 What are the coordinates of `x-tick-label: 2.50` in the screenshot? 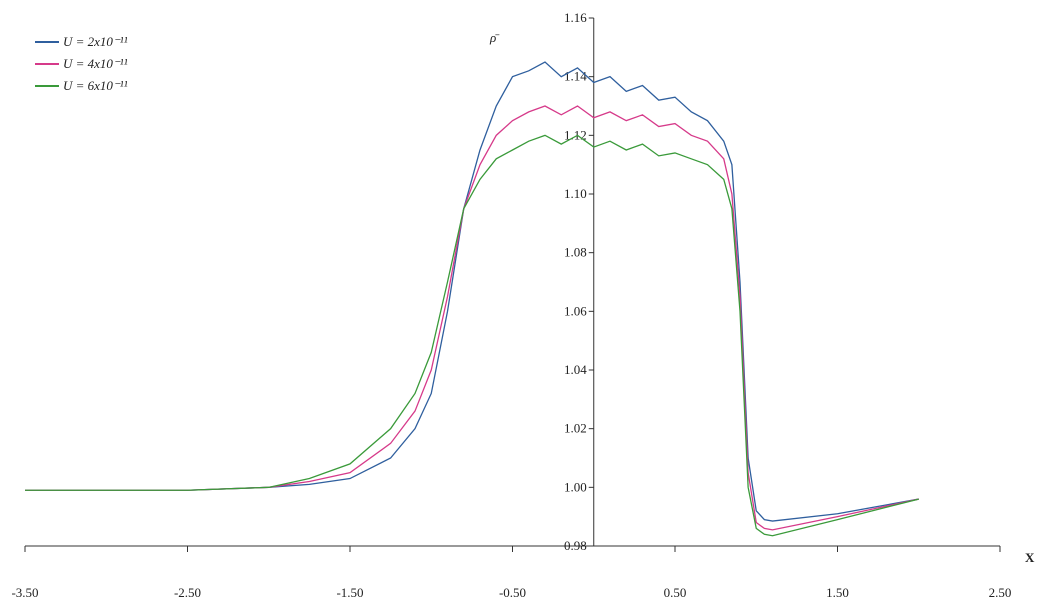 It's located at (1000, 592).